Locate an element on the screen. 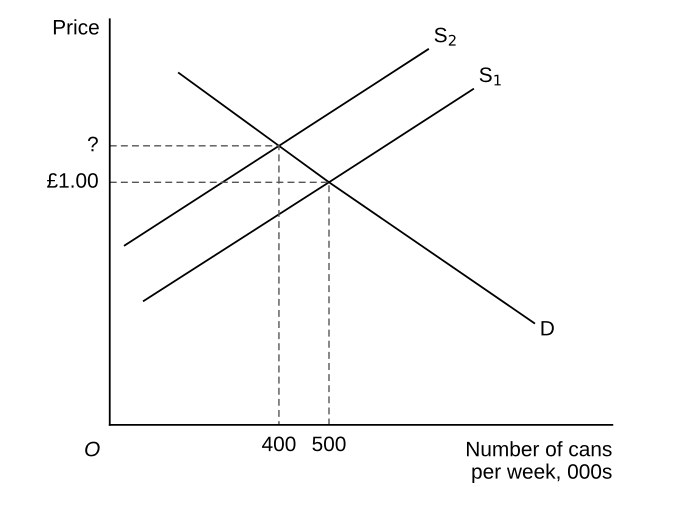 The width and height of the screenshot is (699, 507). series-label: D is located at coordinates (548, 328).